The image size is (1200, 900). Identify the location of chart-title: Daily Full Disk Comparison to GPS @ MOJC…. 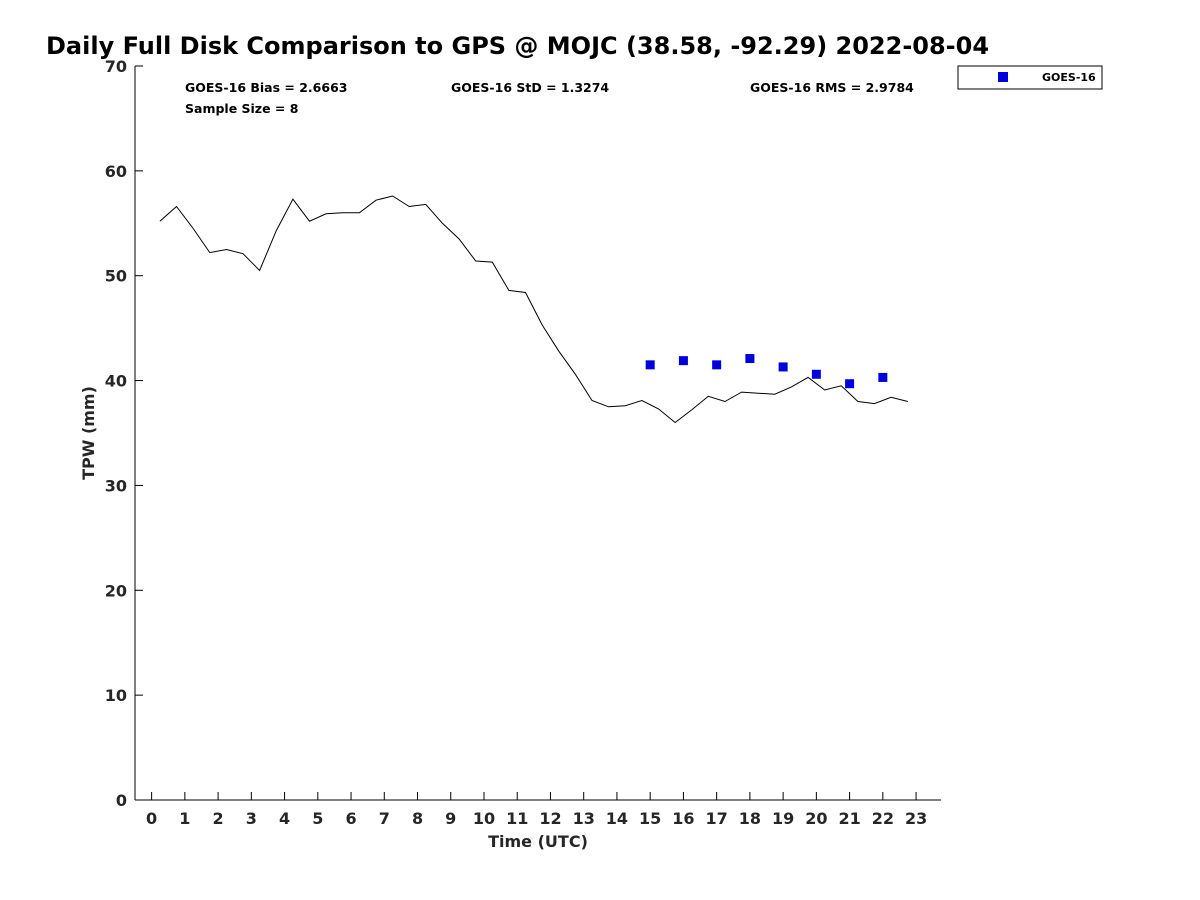
(517, 46).